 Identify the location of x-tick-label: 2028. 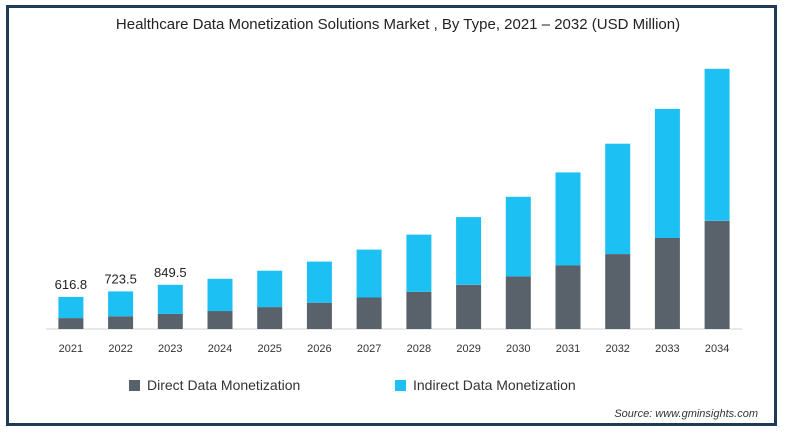
(419, 349).